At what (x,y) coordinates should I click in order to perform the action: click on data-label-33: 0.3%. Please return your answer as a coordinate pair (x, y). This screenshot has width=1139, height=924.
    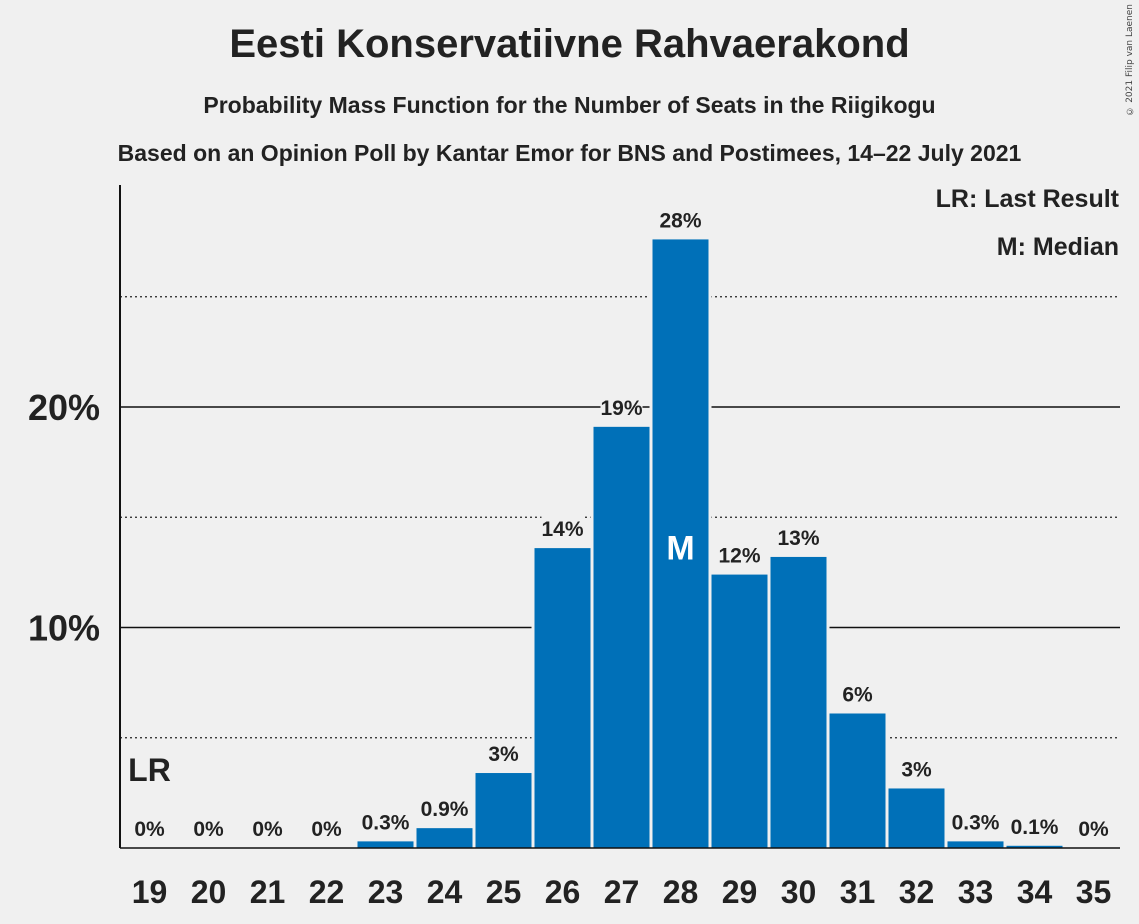
    Looking at the image, I should click on (976, 822).